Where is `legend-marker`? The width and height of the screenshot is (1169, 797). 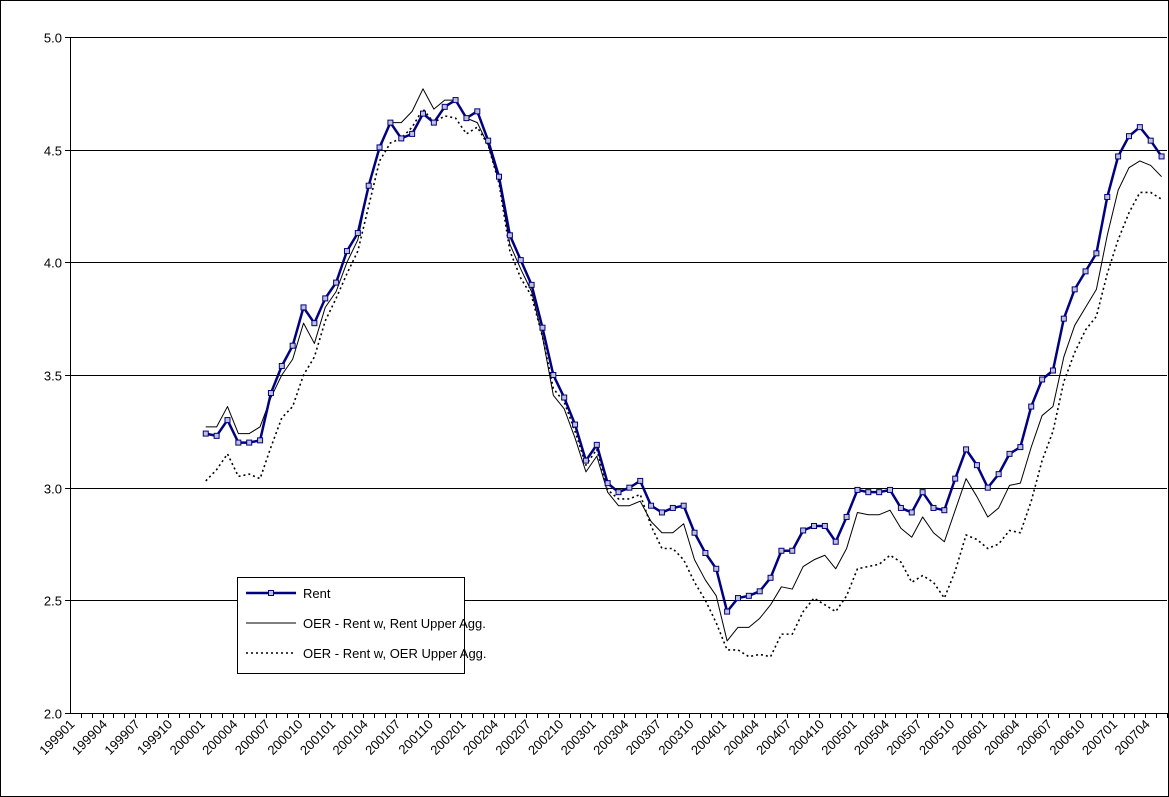 legend-marker is located at coordinates (271, 593).